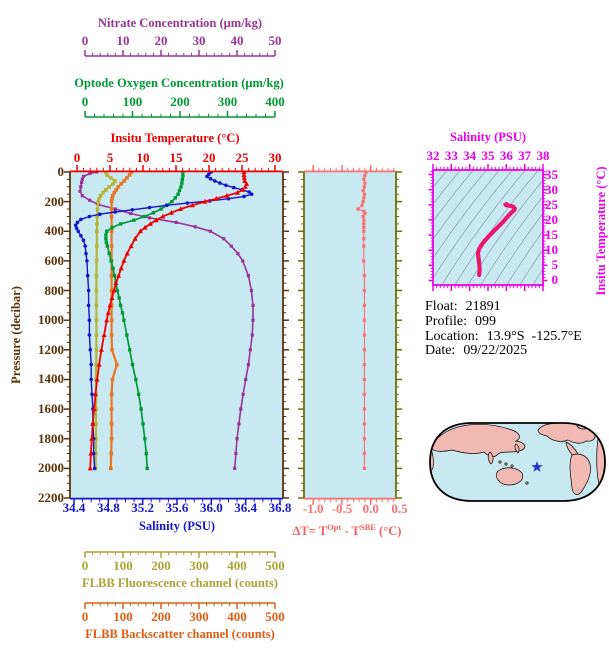 The width and height of the screenshot is (609, 663). Describe the element at coordinates (446, 321) in the screenshot. I see `profile-label: Profile:` at that location.